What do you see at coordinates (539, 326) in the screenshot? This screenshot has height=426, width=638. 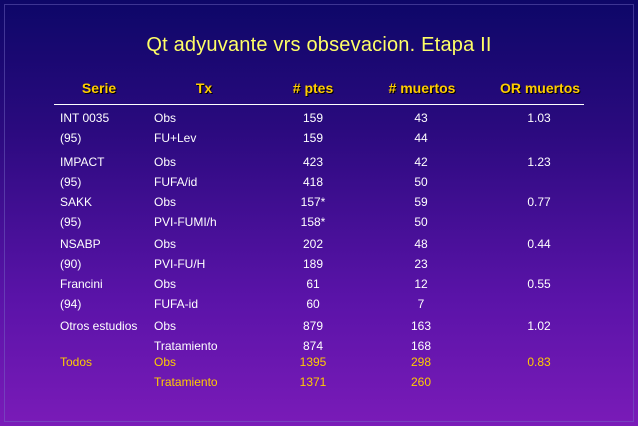 I see `cell-or: 1.02` at bounding box center [539, 326].